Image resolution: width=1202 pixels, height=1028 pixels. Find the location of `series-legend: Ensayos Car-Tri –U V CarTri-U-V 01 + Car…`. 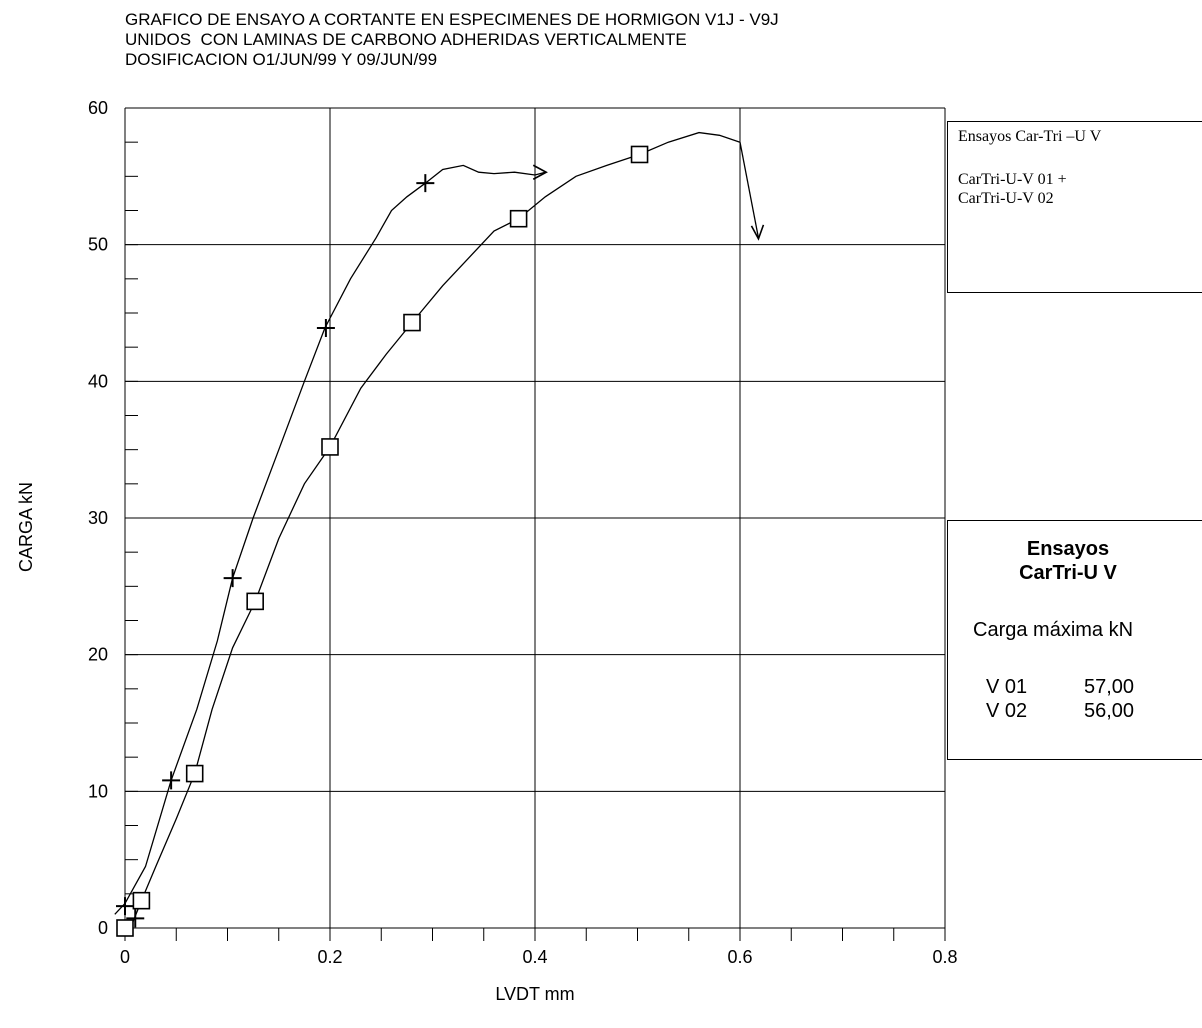

series-legend: Ensayos Car-Tri –U V CarTri-U-V 01 + Car… is located at coordinates (1074, 207).